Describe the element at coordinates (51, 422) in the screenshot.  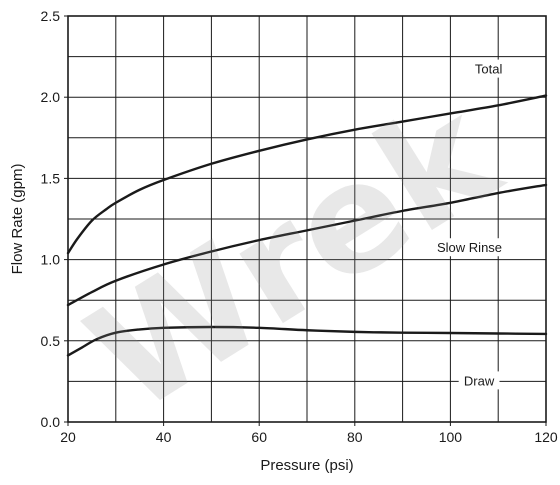
I see `y-tick-label: 0.0` at that location.